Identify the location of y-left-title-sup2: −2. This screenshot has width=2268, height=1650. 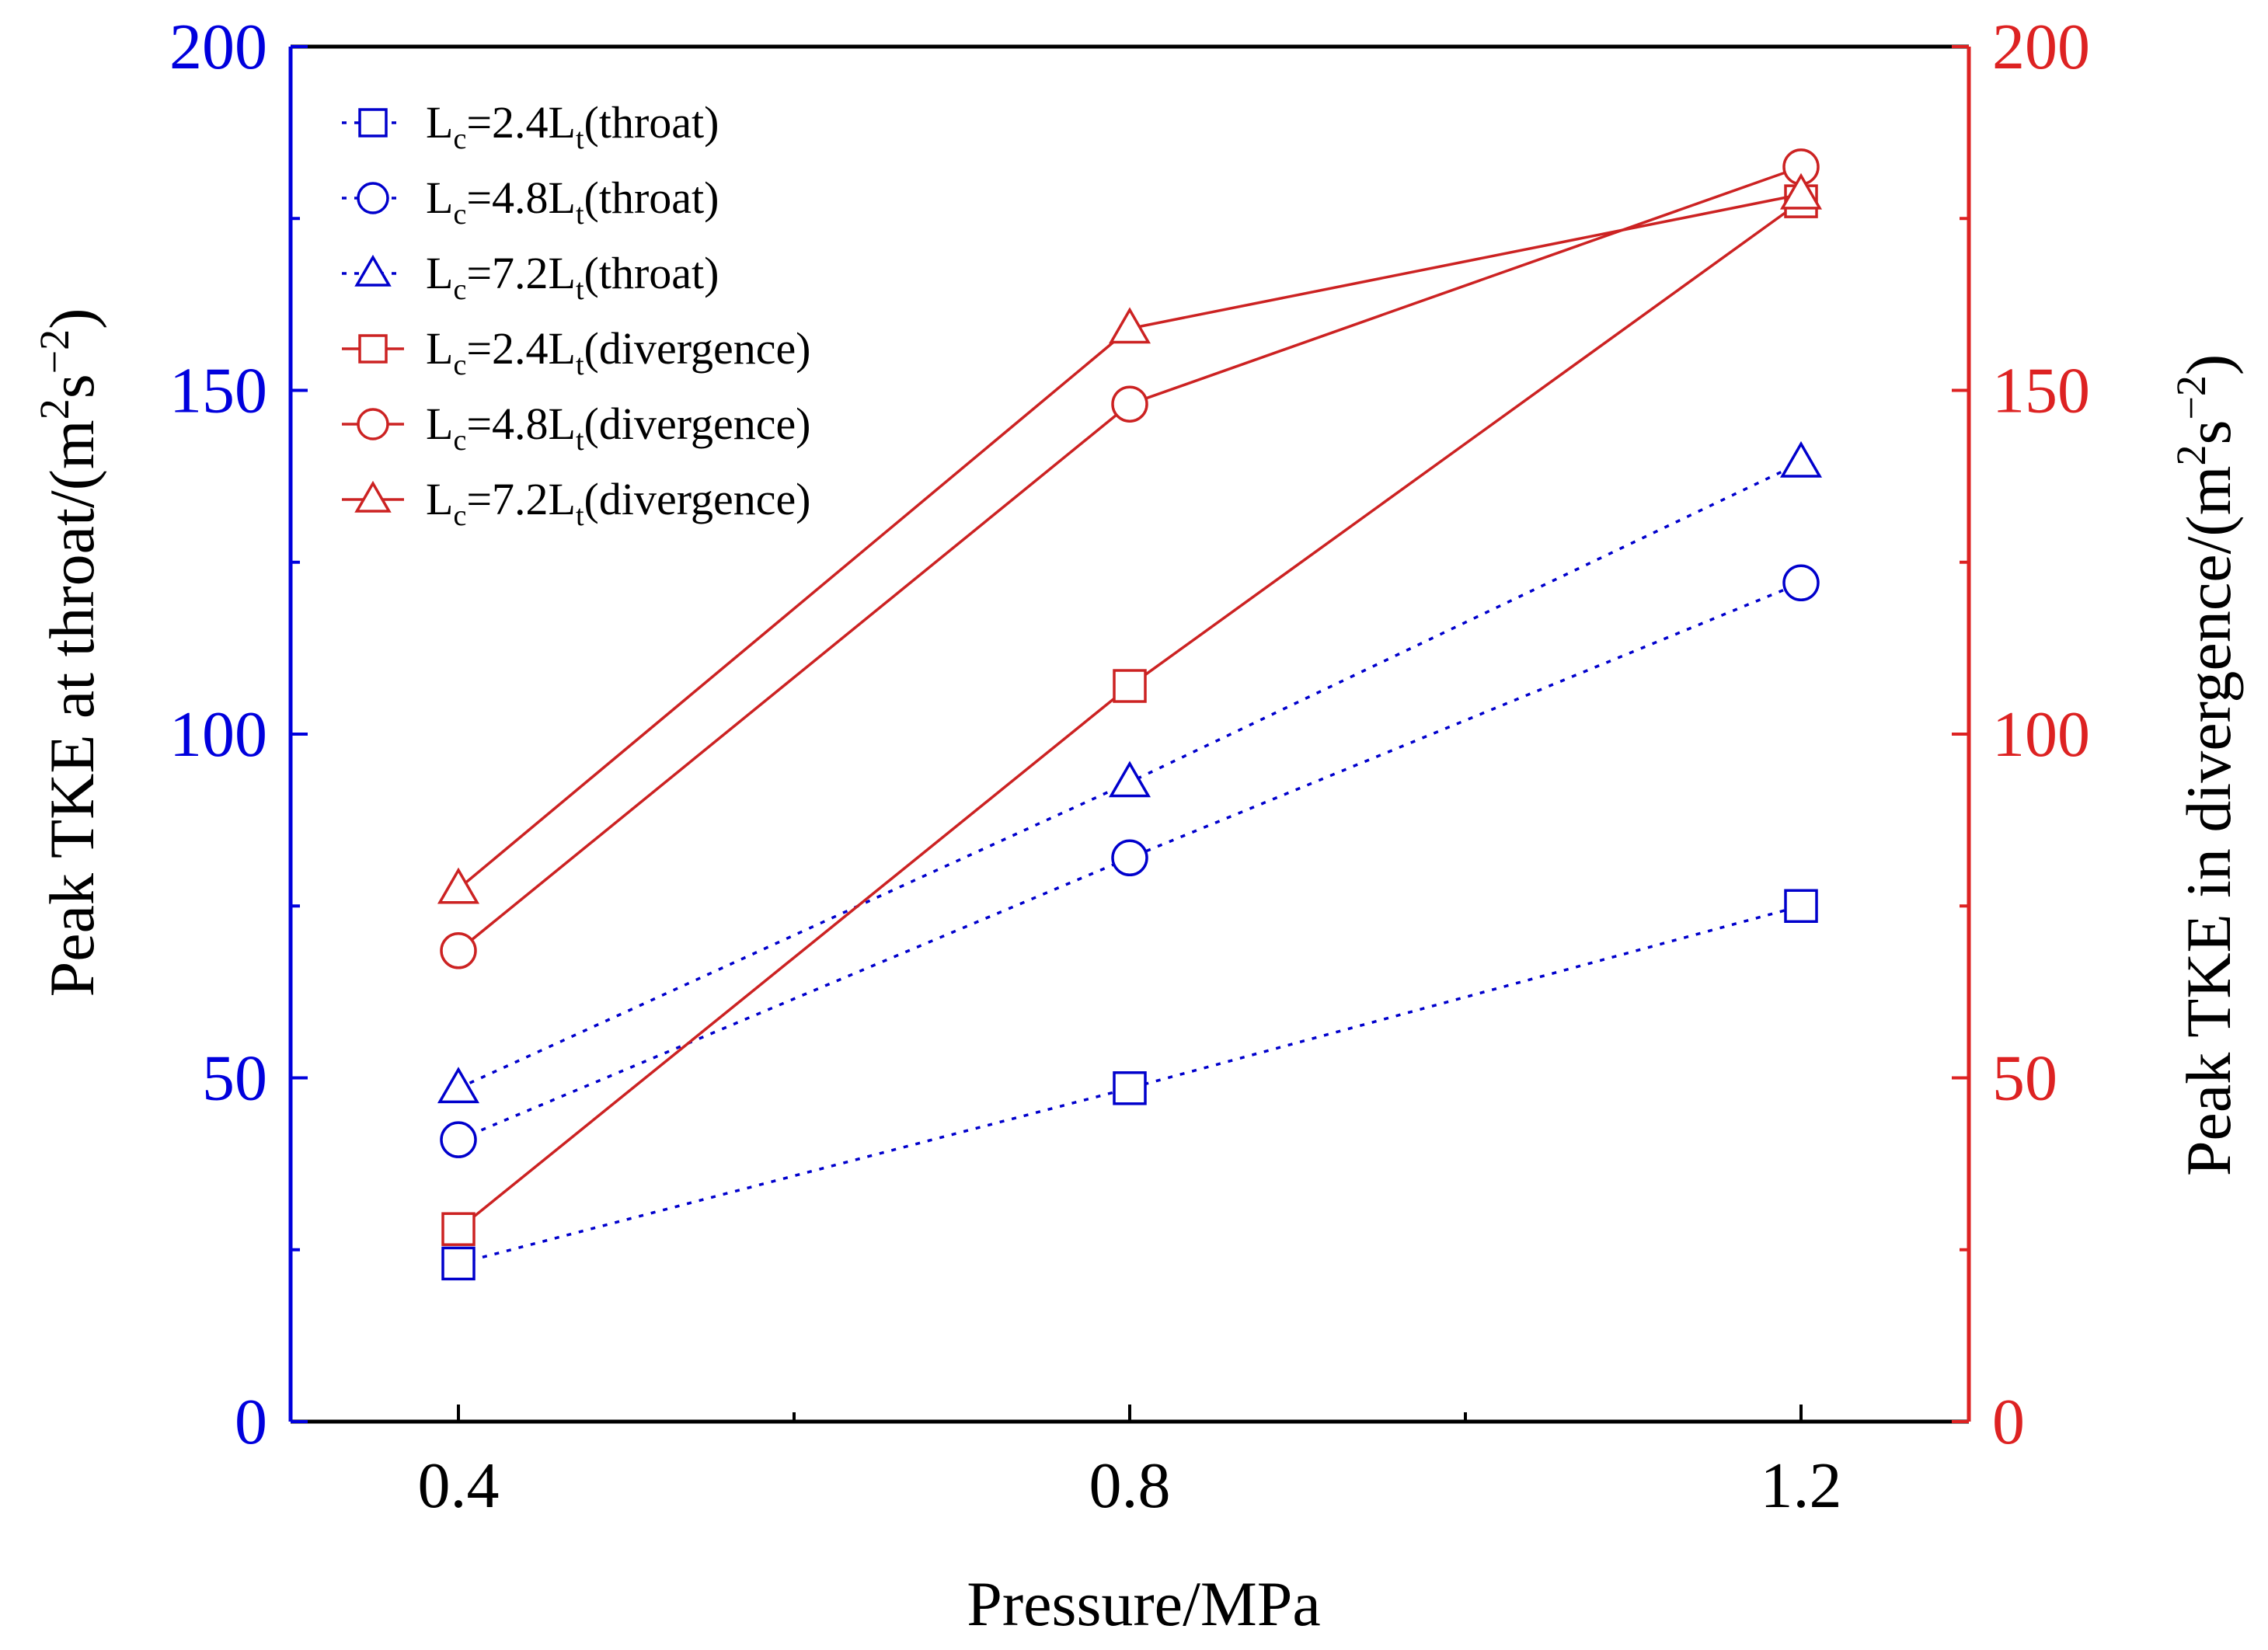
(55, 351).